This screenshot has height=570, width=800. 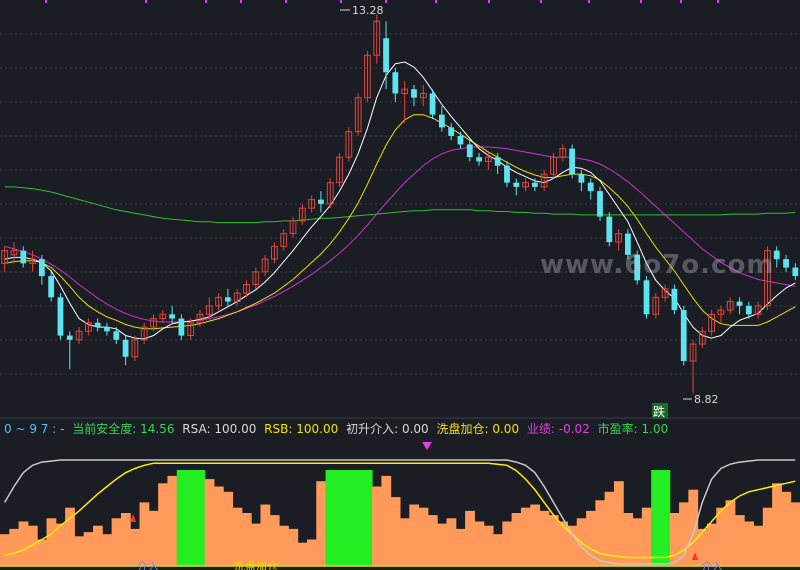 What do you see at coordinates (372, 429) in the screenshot?
I see `initial-label: 初升介入:` at bounding box center [372, 429].